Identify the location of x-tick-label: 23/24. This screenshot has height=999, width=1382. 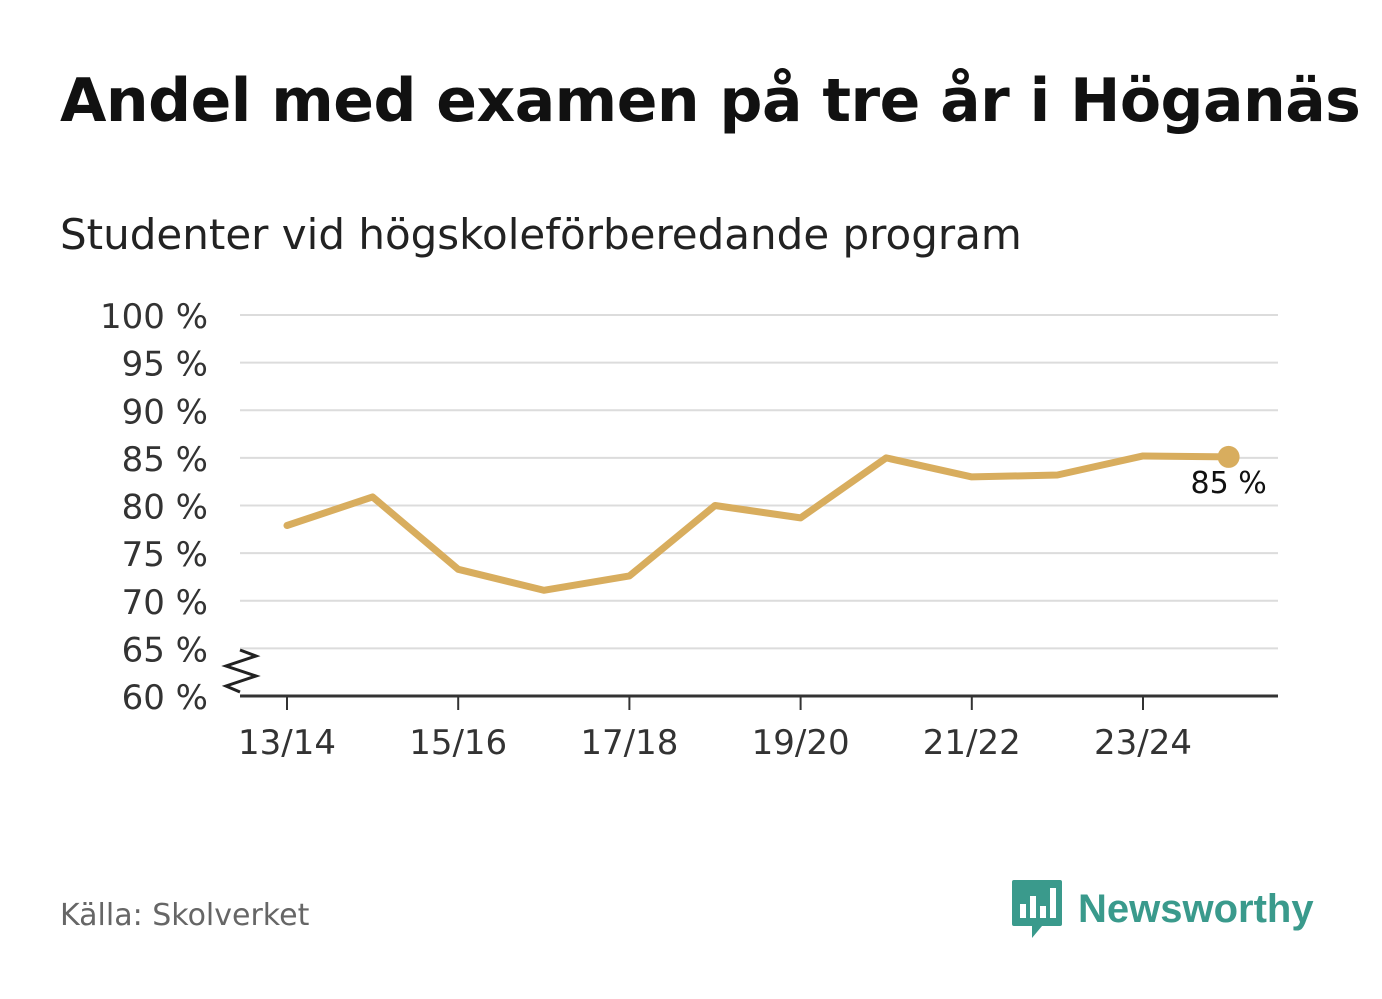
(1143, 743).